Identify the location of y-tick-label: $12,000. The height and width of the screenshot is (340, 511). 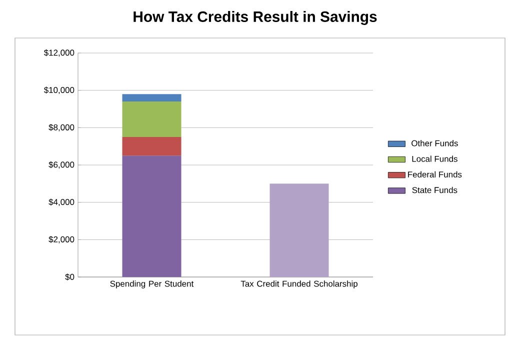
(59, 53).